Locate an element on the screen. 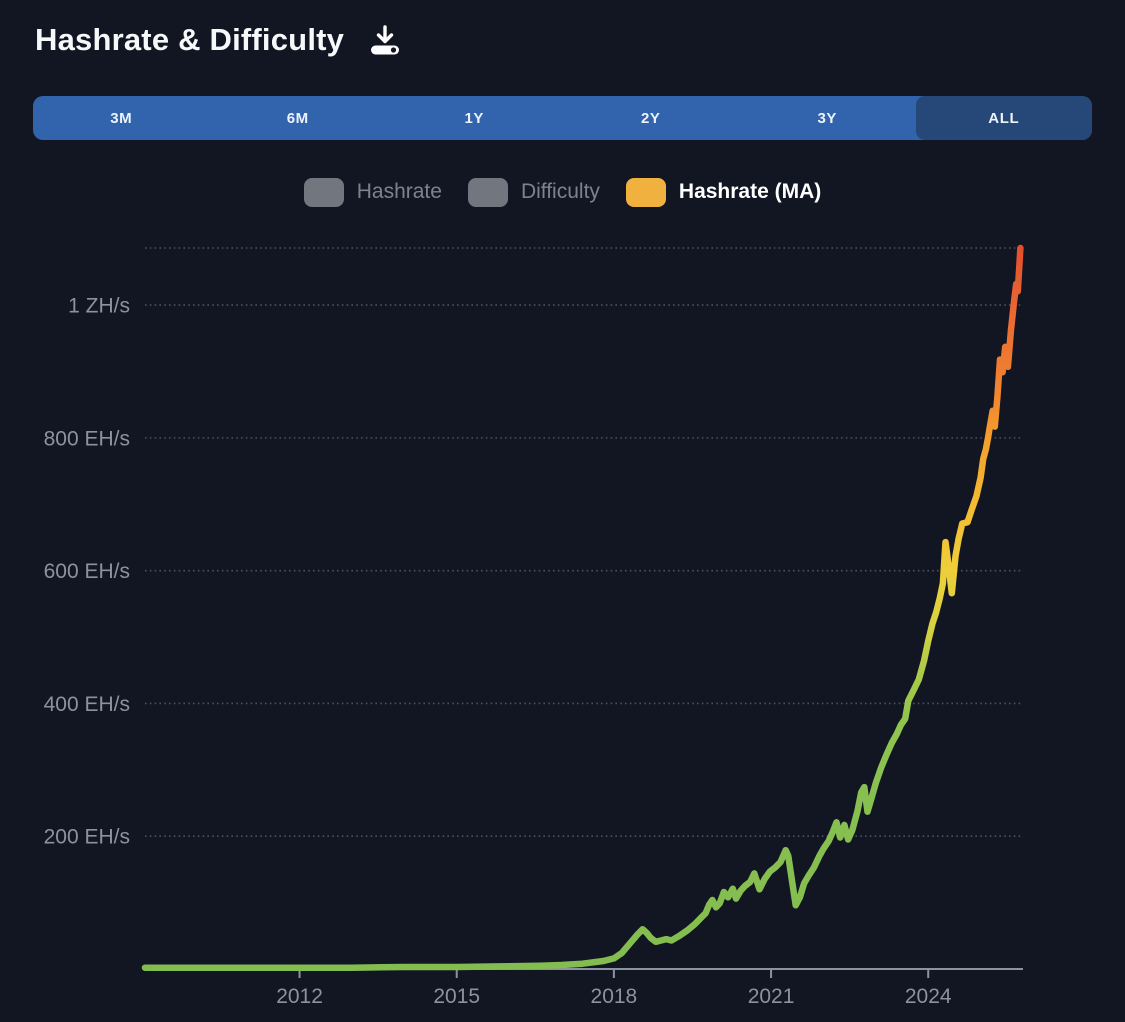 The width and height of the screenshot is (1125, 1022). legend-item-hashrate: Hashrate is located at coordinates (372, 192).